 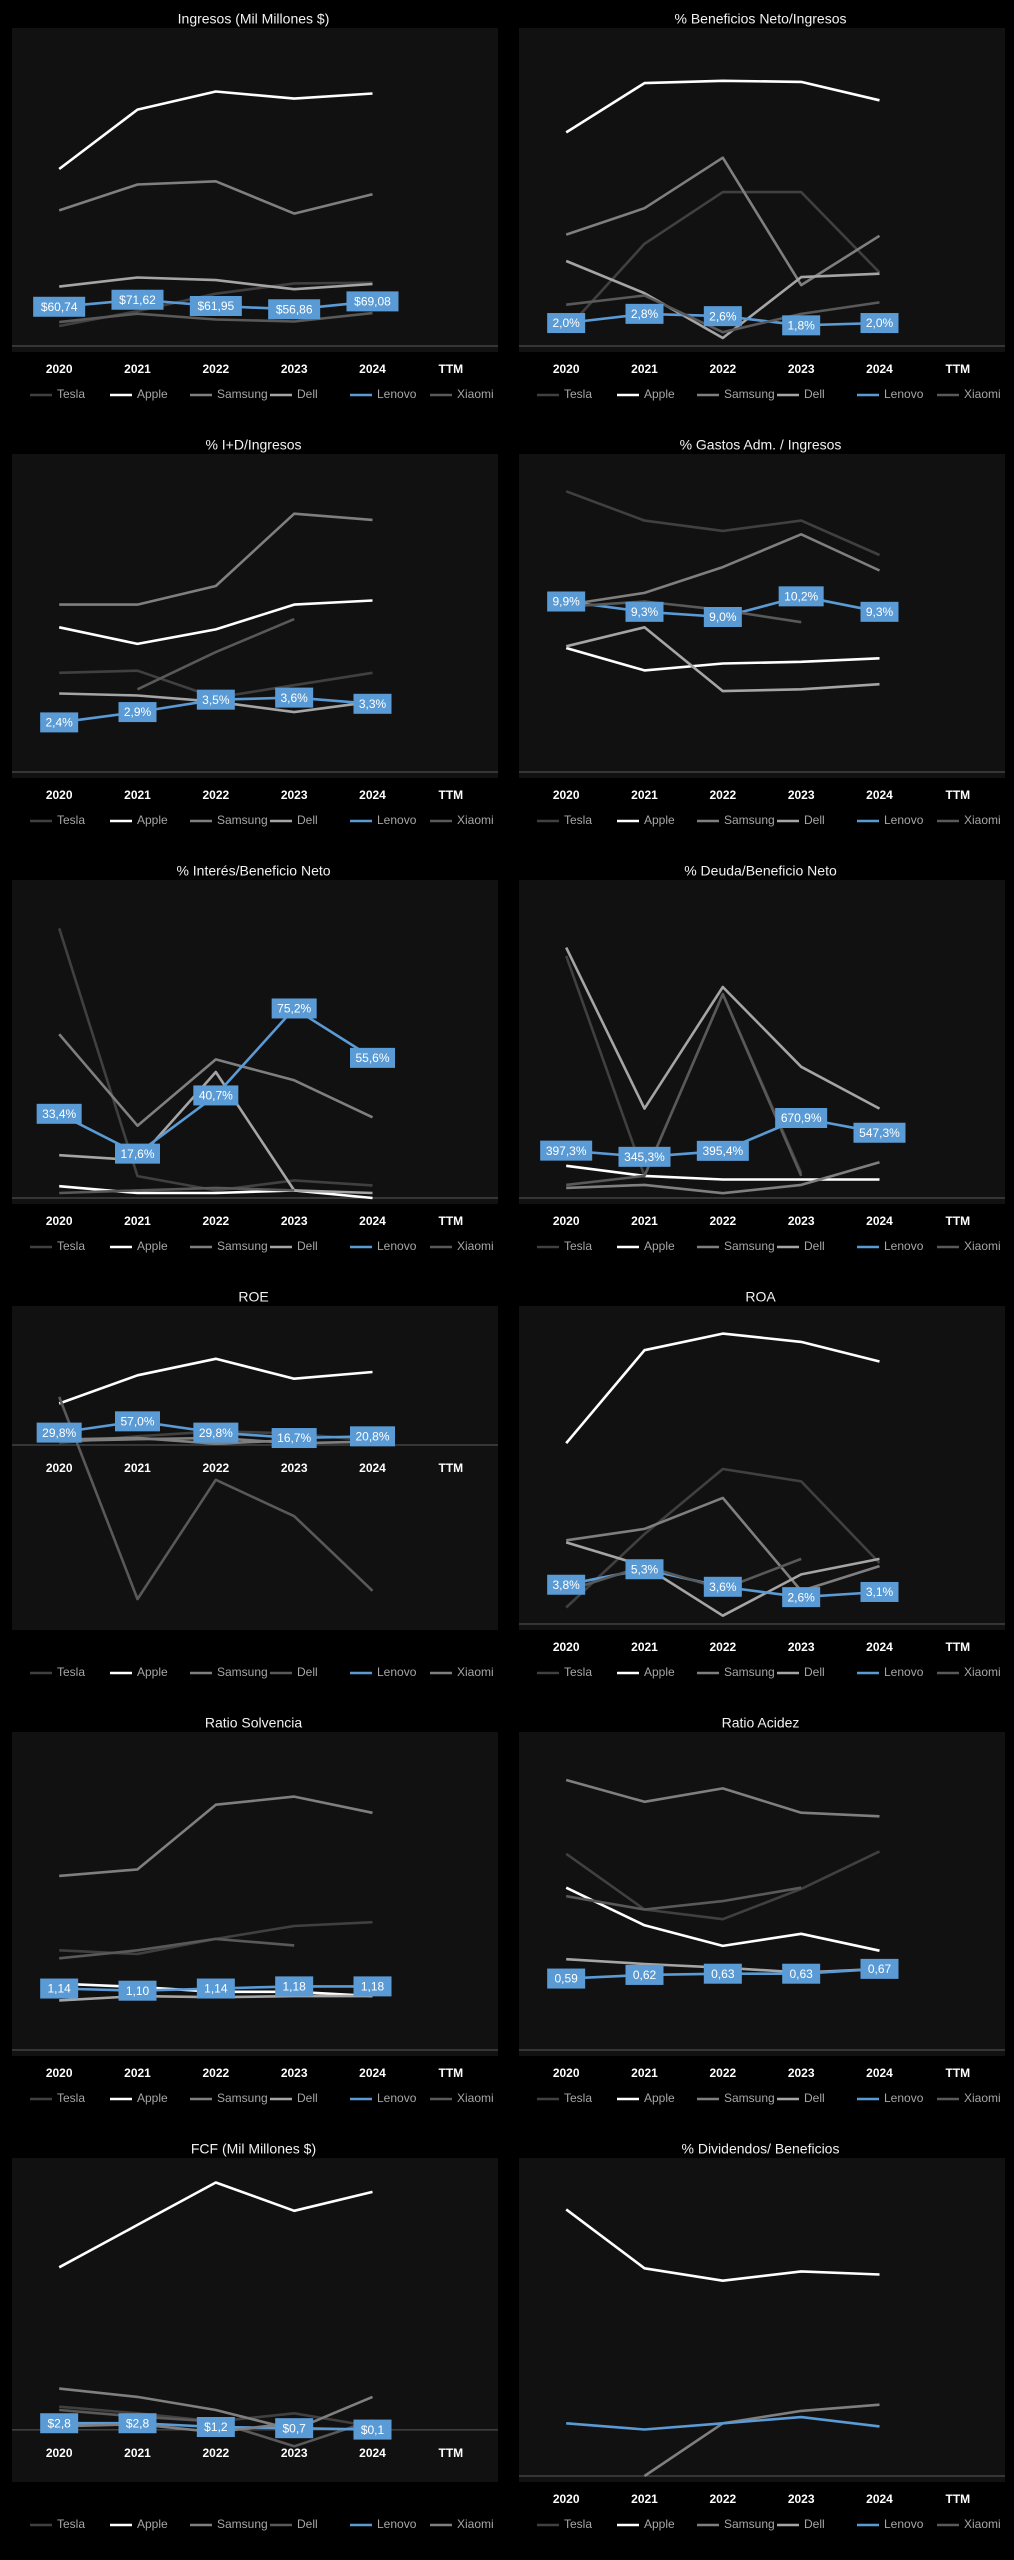 I want to click on data-label: 0,63, so click(x=801, y=1974).